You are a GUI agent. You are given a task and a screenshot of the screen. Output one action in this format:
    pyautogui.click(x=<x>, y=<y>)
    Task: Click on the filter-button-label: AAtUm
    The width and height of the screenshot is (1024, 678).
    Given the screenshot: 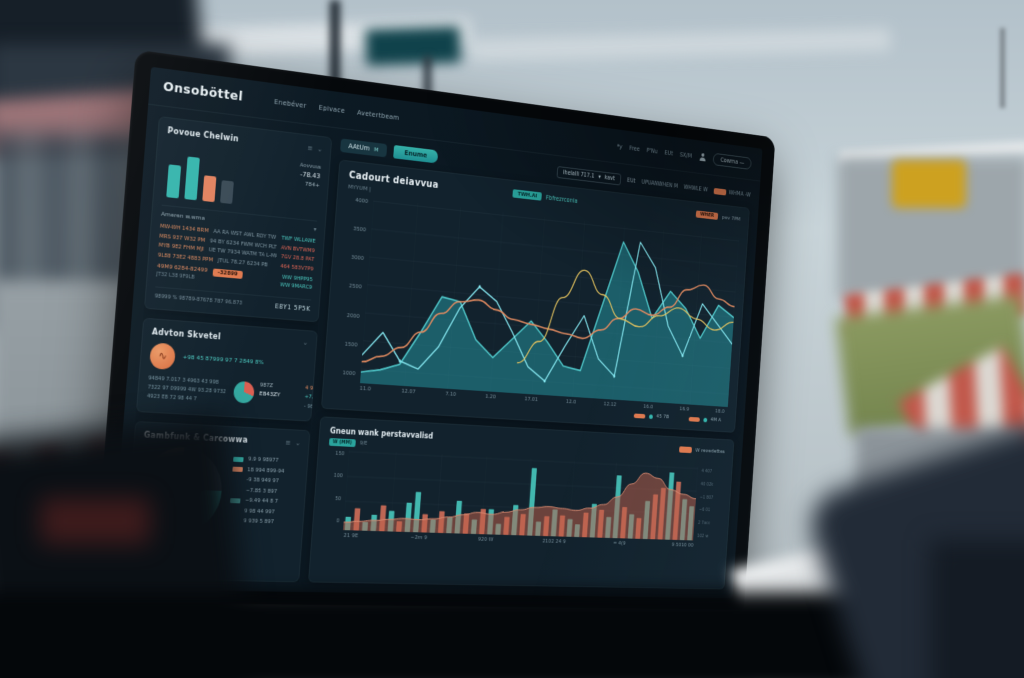 What is the action you would take?
    pyautogui.click(x=359, y=147)
    